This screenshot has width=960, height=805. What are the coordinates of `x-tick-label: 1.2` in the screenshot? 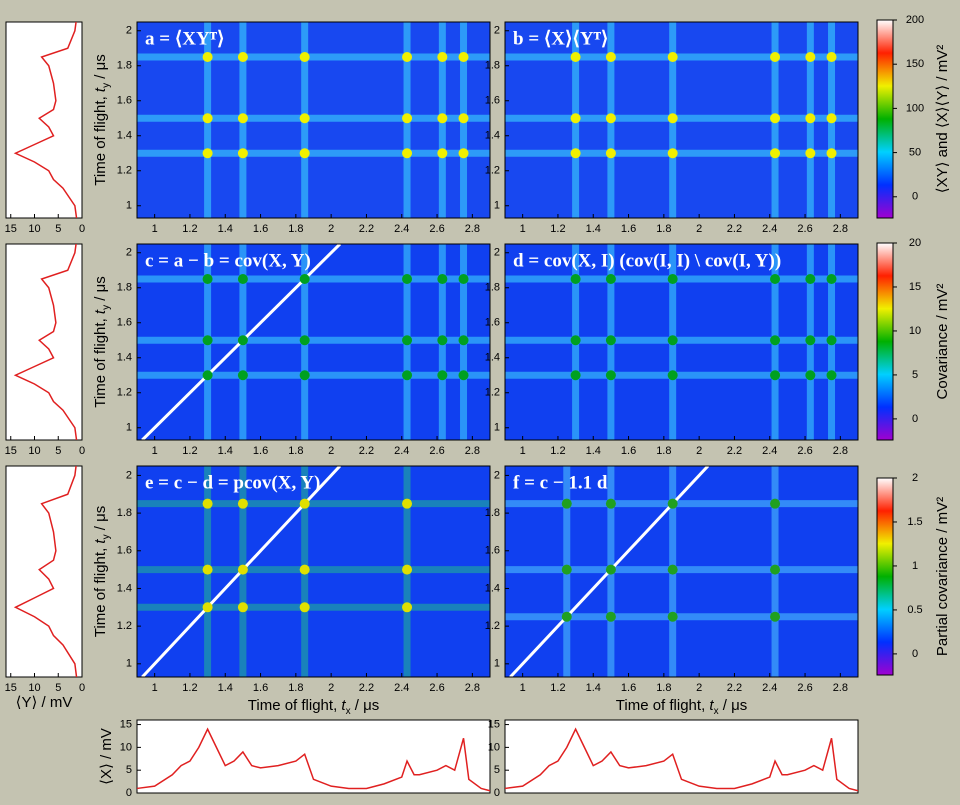 It's located at (557, 451).